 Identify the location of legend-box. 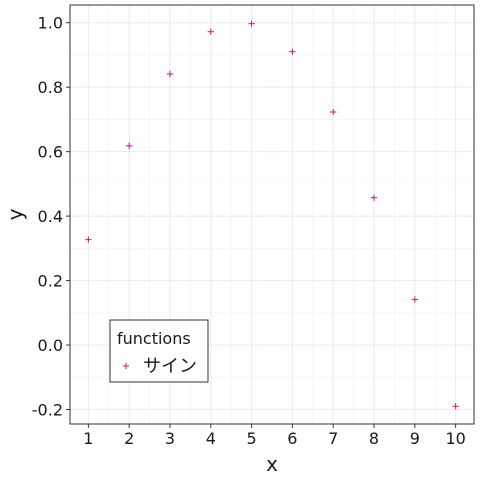
(159, 351).